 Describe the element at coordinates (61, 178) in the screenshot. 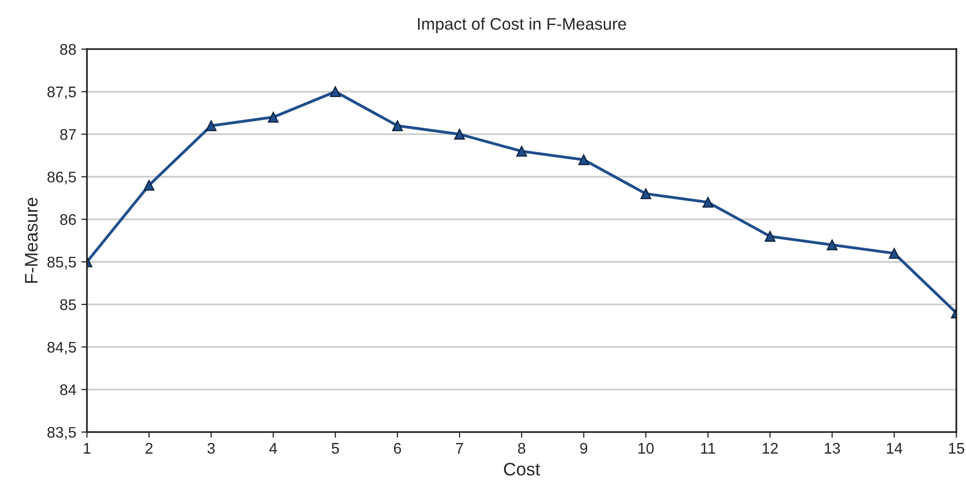

I see `y-tick-label: 86,5` at that location.